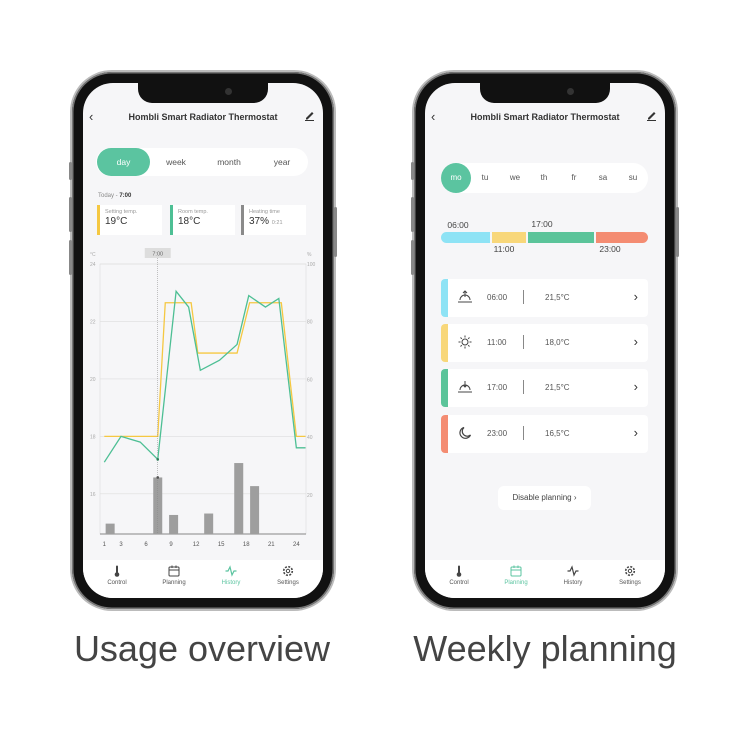  Describe the element at coordinates (229, 162) in the screenshot. I see `tab-month: month` at that location.